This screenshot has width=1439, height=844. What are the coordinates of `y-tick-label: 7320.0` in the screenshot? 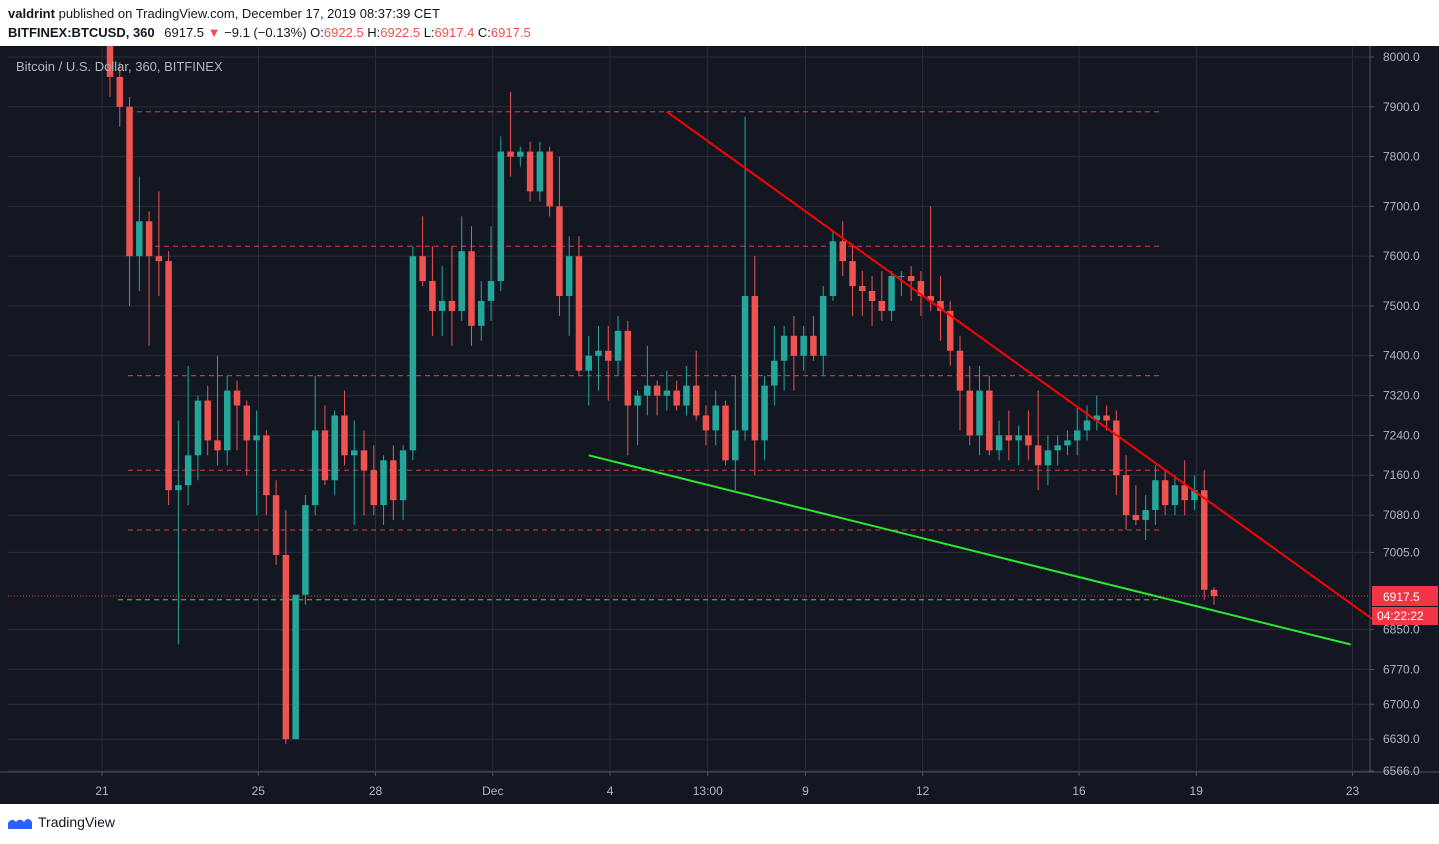 It's located at (1401, 396).